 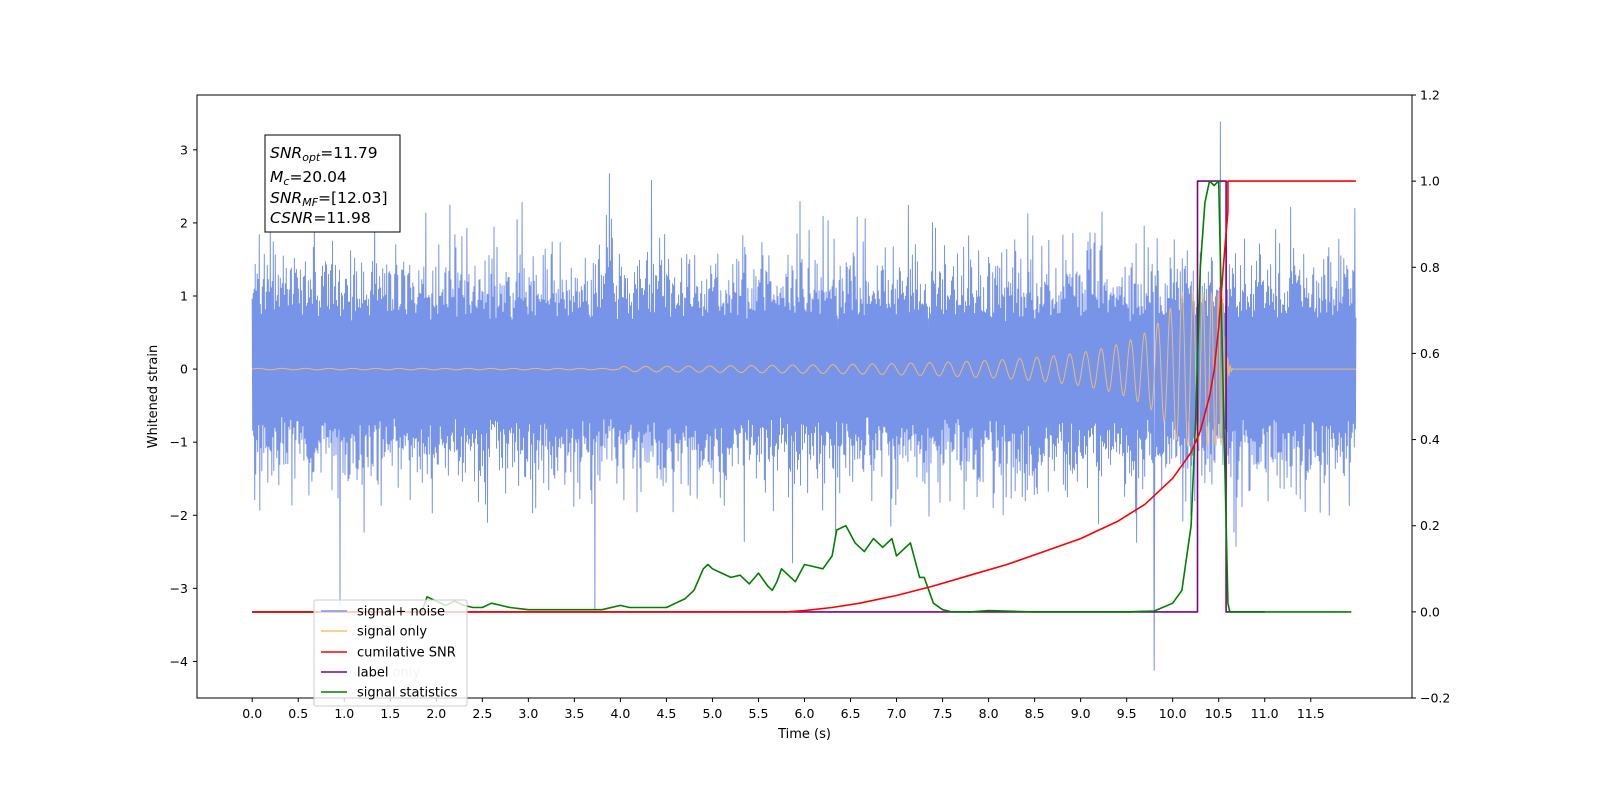 I want to click on right-y-tick-label: 0.4, so click(x=1430, y=439).